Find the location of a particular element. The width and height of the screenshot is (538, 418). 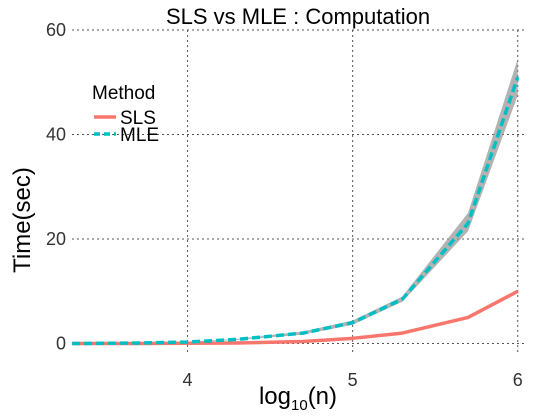

x-tick-labels: 4 5 6 is located at coordinates (353, 380).